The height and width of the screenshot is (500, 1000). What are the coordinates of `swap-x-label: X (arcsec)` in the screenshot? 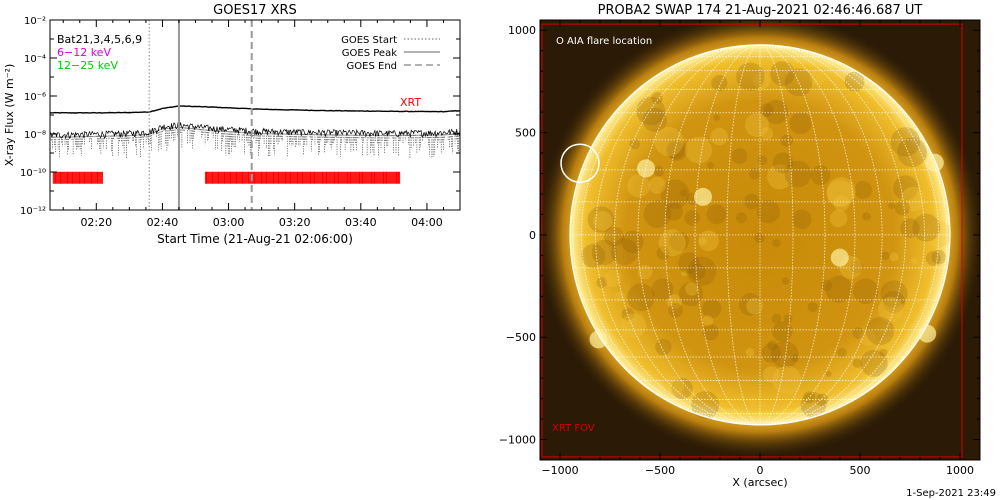 It's located at (759, 482).